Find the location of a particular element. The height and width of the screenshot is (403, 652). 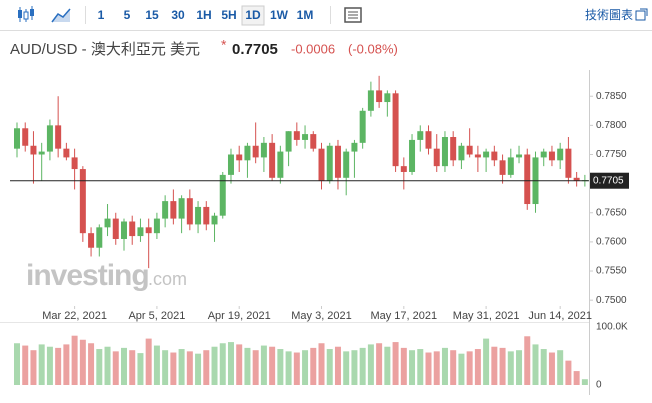

price: 0.7705 is located at coordinates (255, 49).